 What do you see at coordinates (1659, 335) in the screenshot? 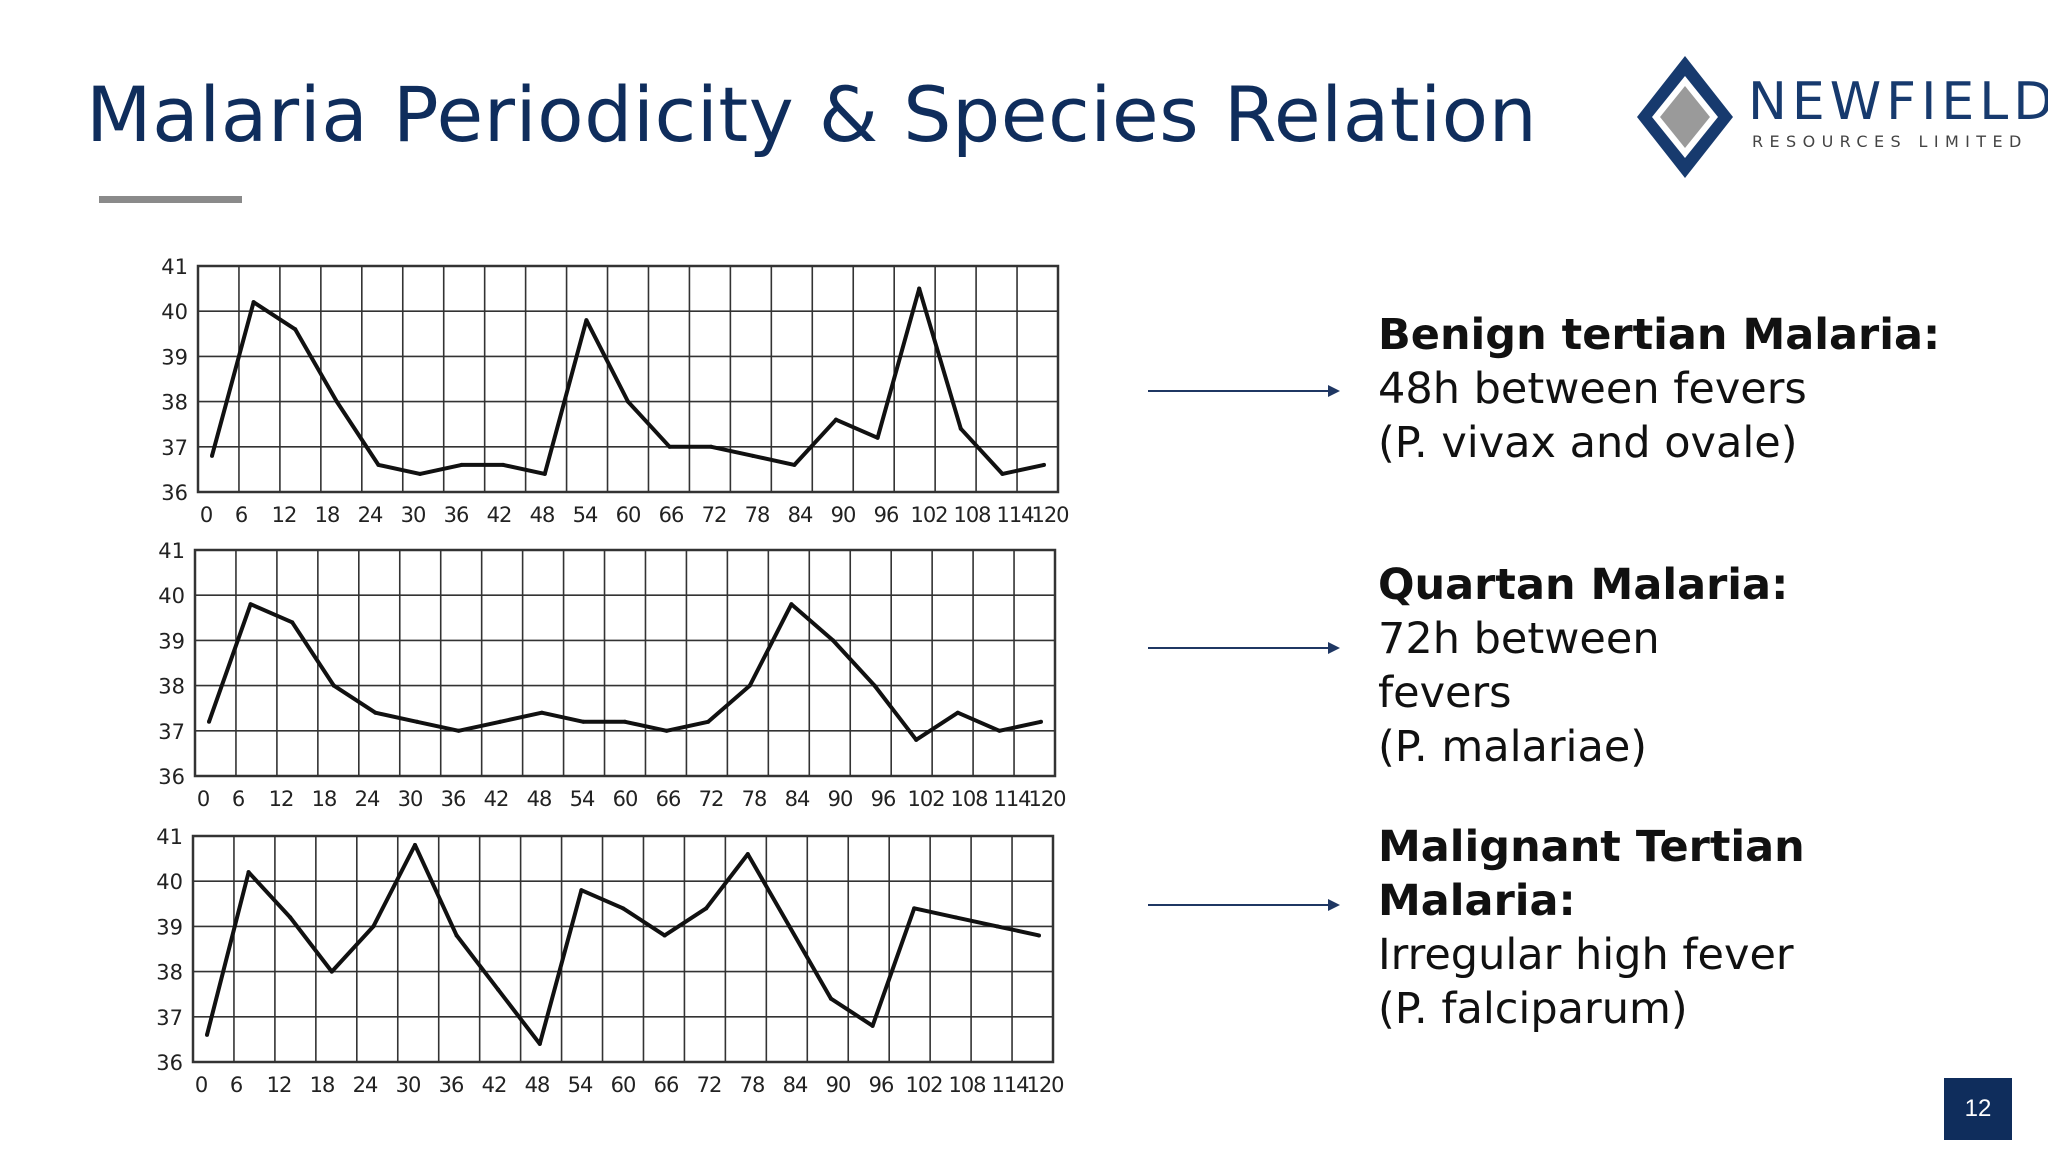
I see `note-heading: Benign tertian Malaria:` at bounding box center [1659, 335].